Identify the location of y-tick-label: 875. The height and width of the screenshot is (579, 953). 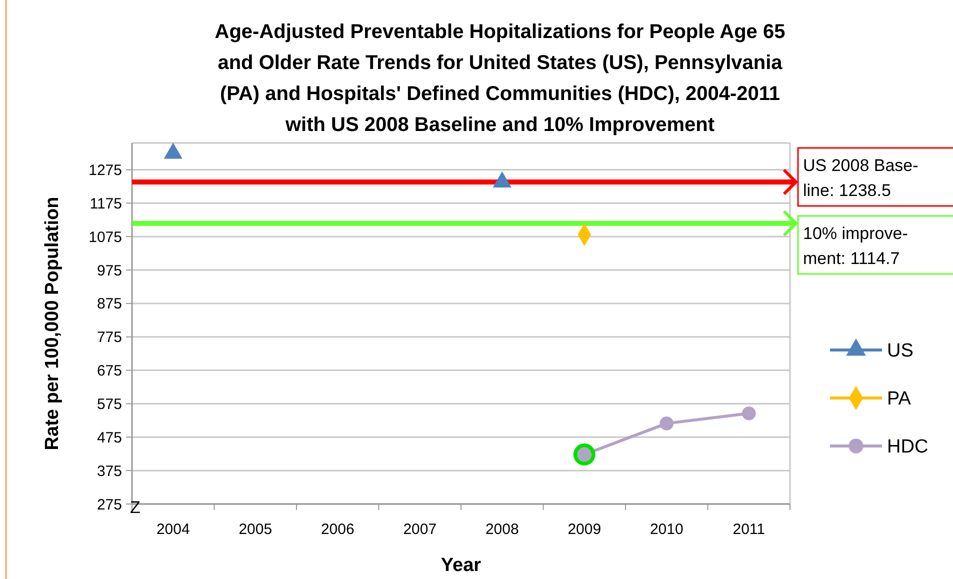
(109, 304).